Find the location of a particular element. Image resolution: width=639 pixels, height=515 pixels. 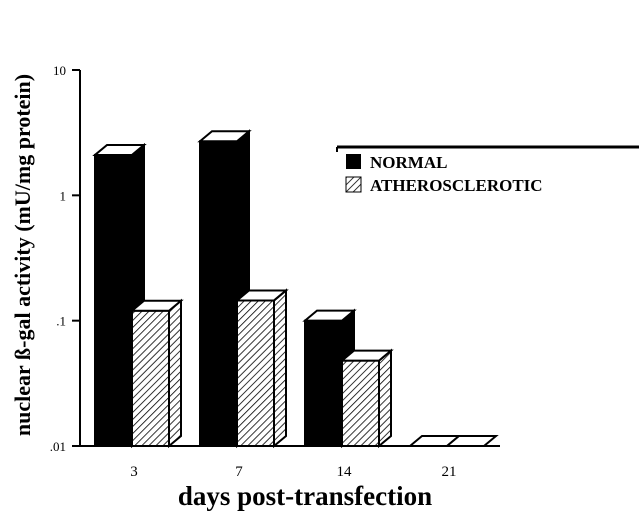

legend-swatch-atherosclerotic is located at coordinates (353, 184).